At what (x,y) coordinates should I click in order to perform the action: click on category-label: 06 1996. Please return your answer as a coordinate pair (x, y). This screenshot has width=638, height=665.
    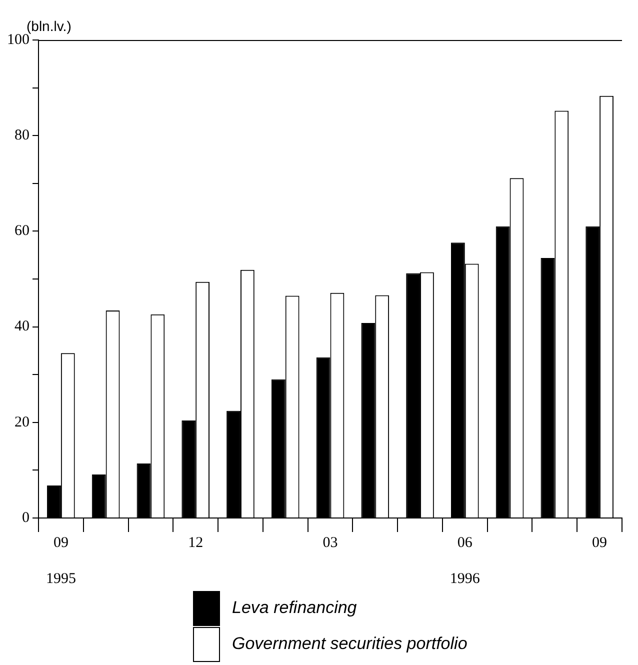
    Looking at the image, I should click on (465, 560).